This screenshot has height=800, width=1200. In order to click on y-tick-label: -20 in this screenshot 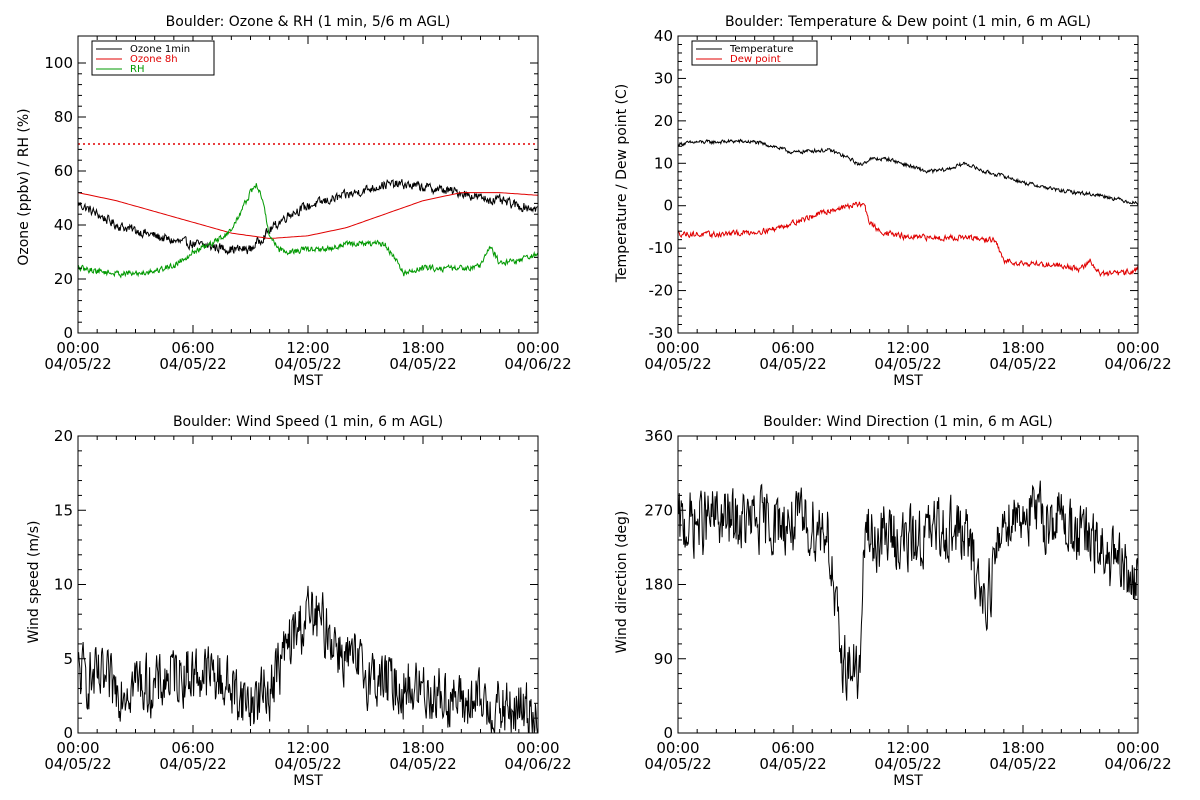, I will do `click(661, 291)`.